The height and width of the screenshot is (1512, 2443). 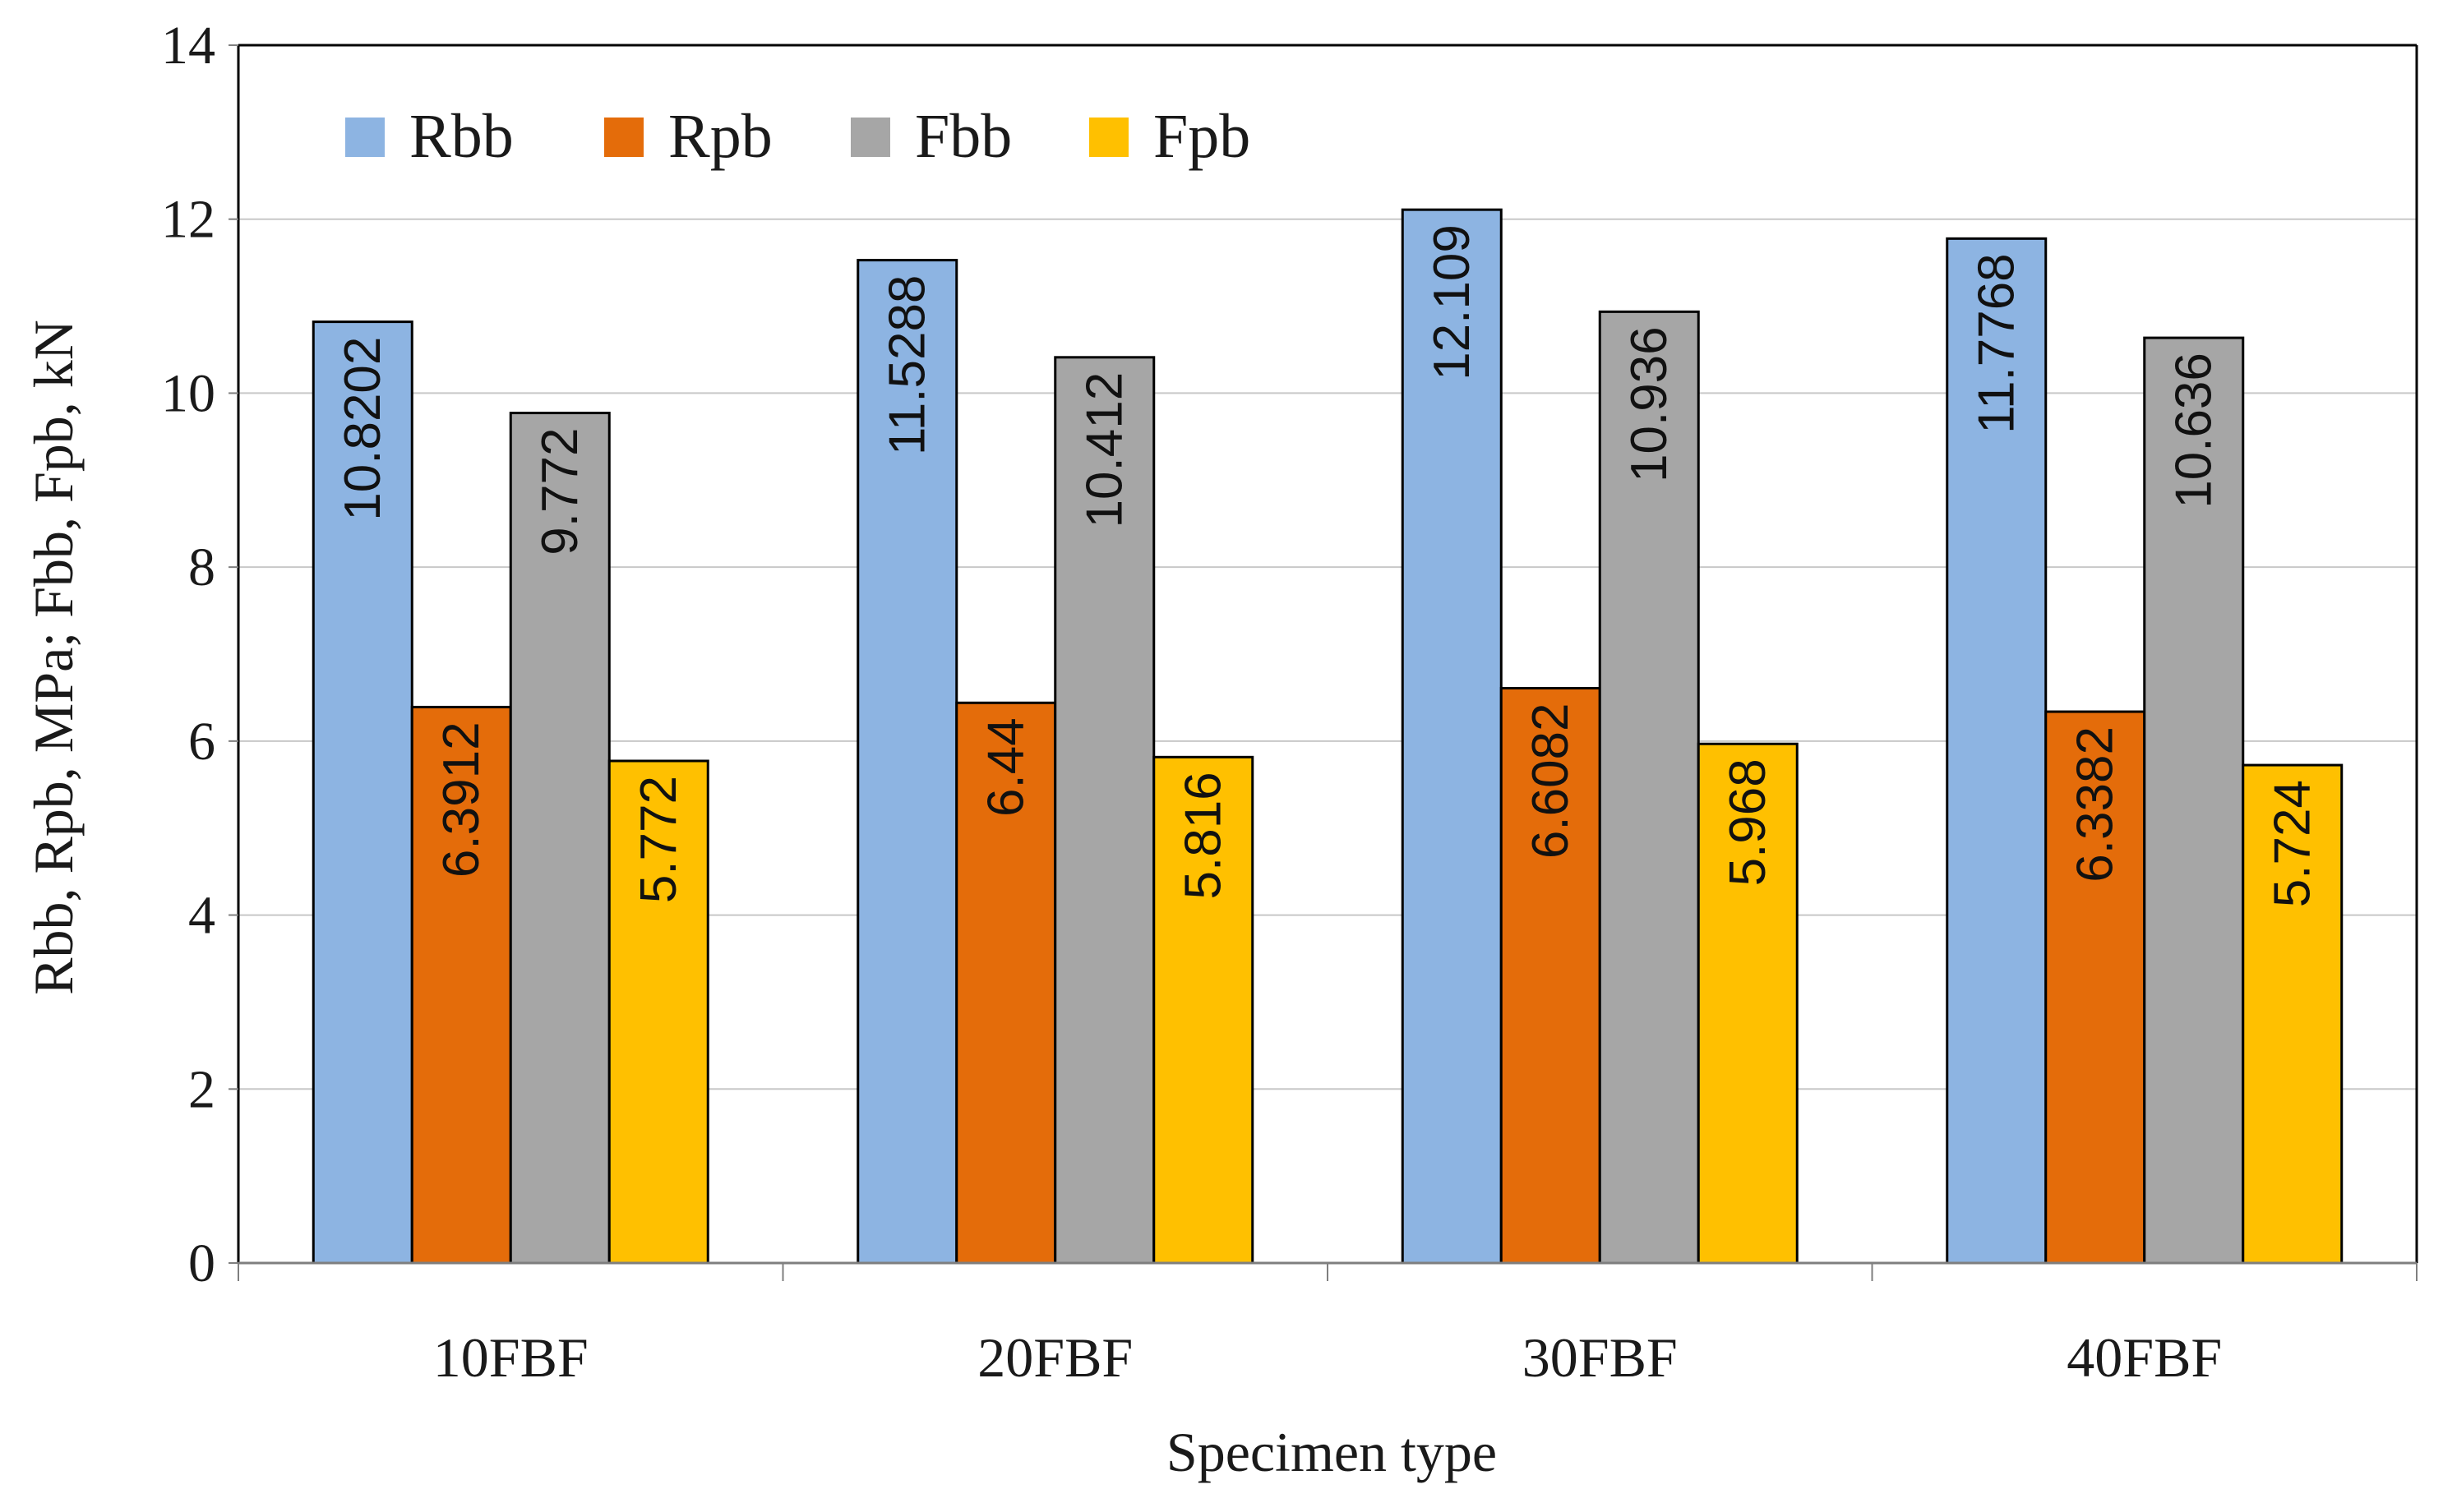 I want to click on bar-fbb-20fbf, so click(x=1105, y=811).